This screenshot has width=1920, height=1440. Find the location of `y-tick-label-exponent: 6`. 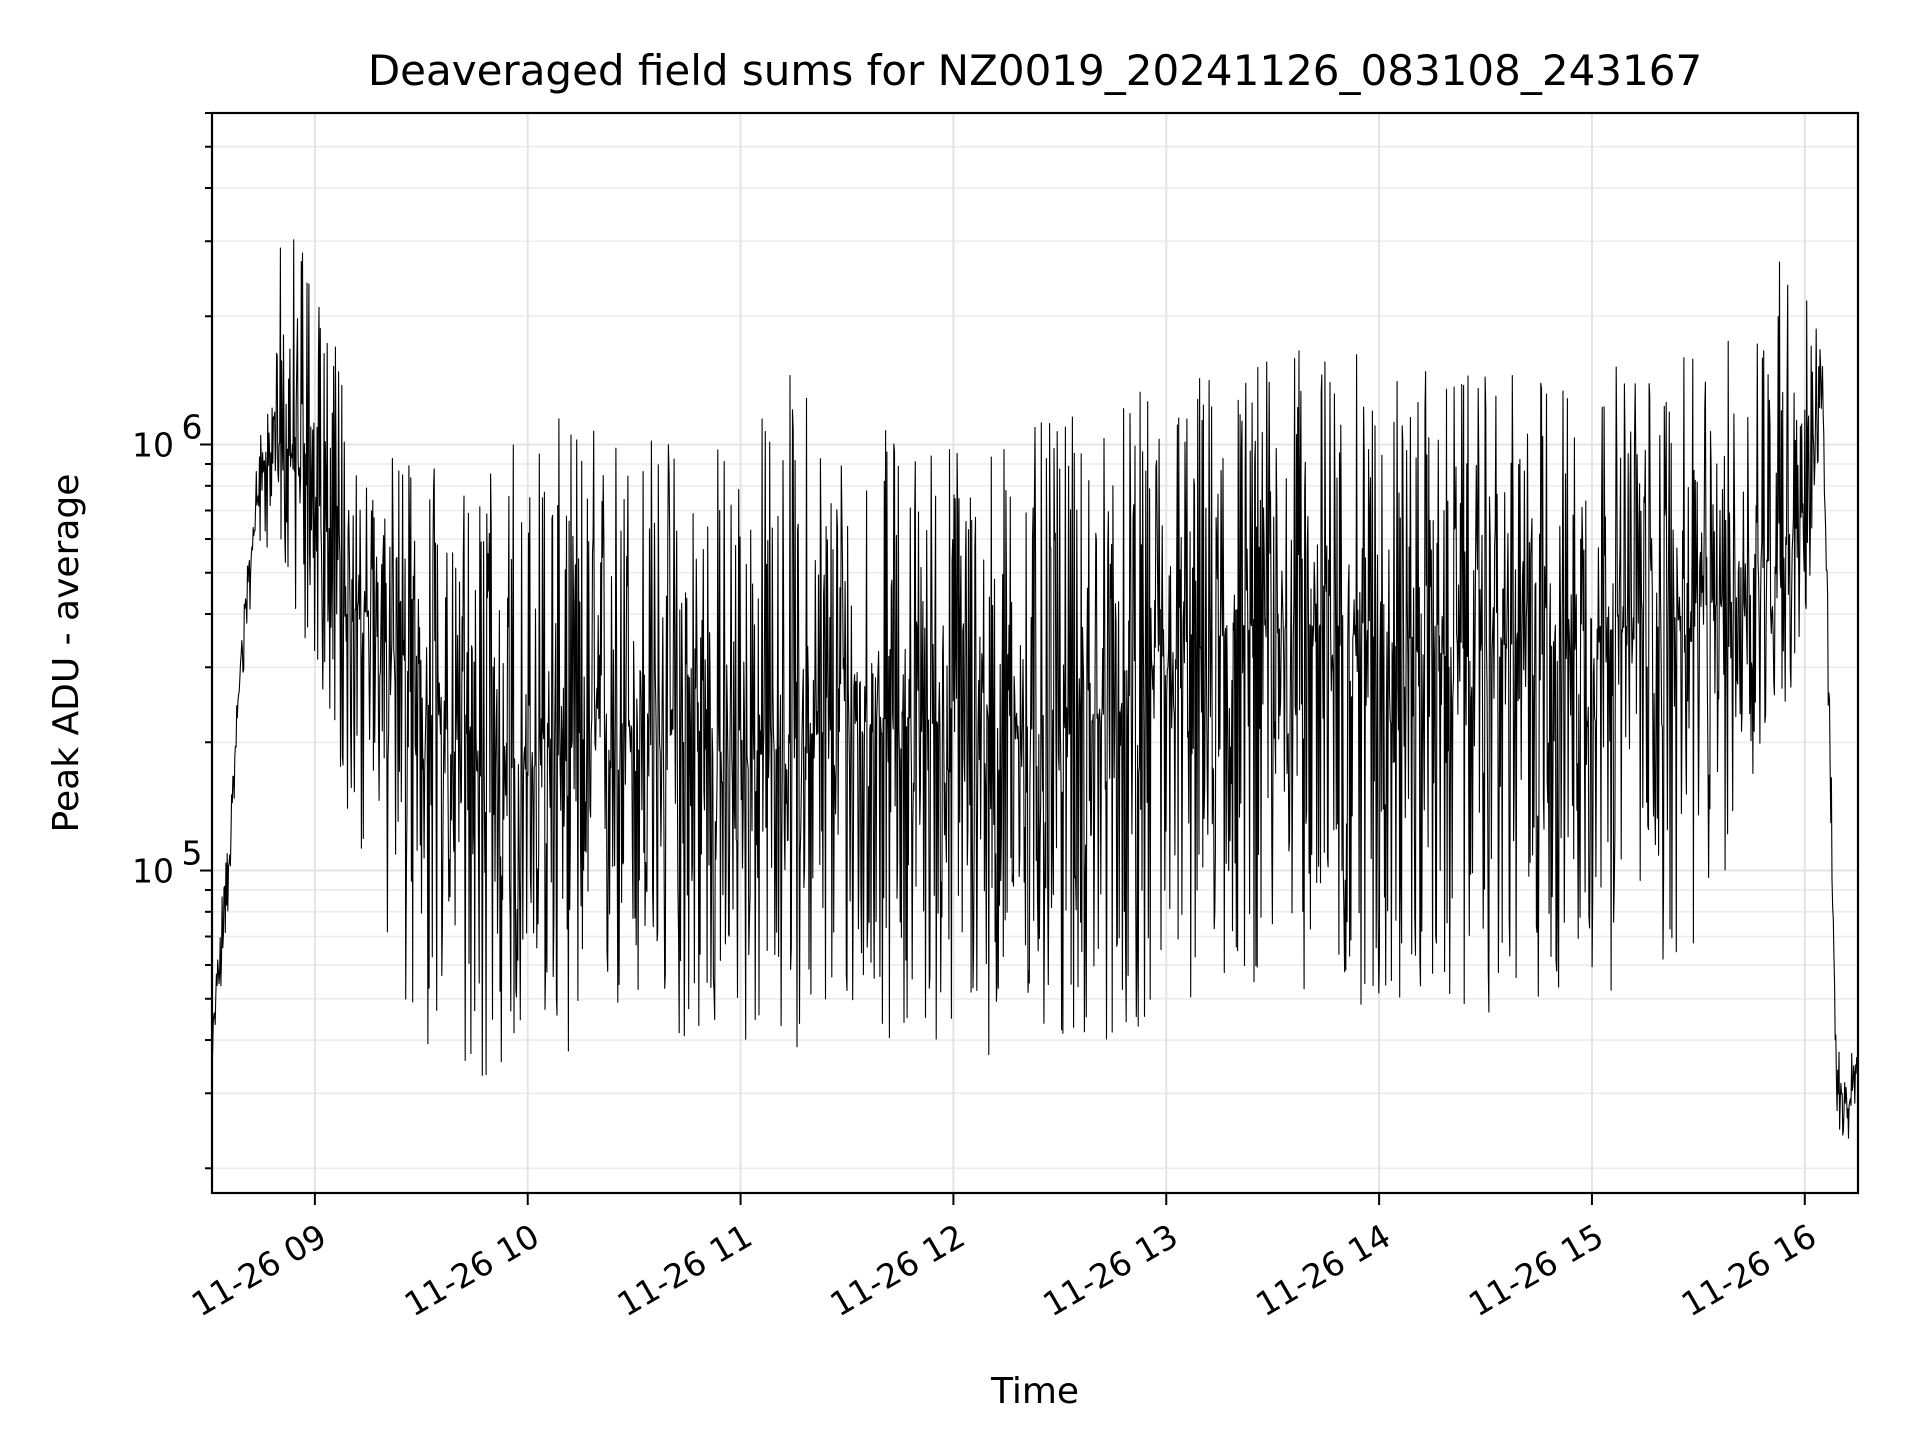

y-tick-label-exponent: 6 is located at coordinates (192, 427).